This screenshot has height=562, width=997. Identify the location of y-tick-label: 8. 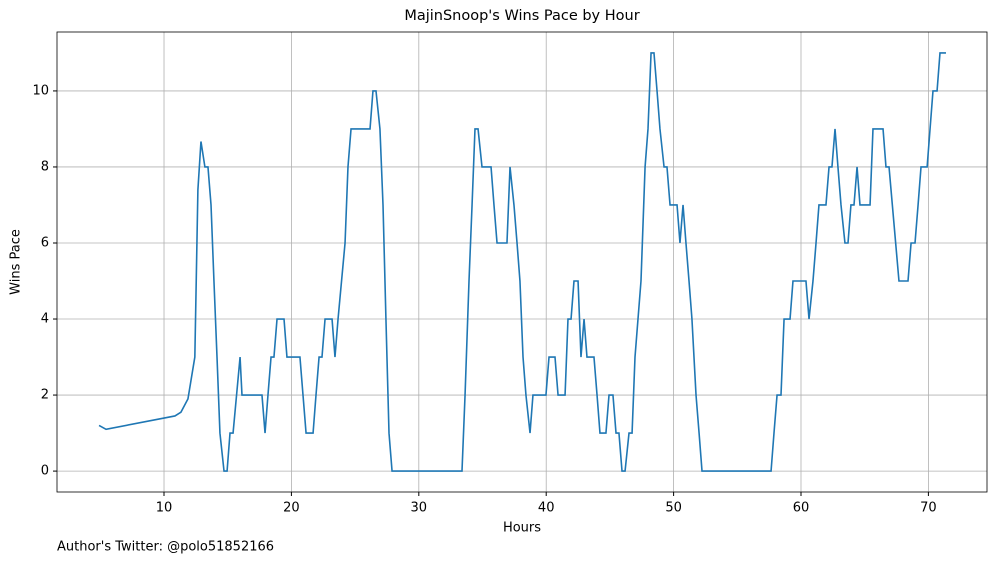
(45, 166).